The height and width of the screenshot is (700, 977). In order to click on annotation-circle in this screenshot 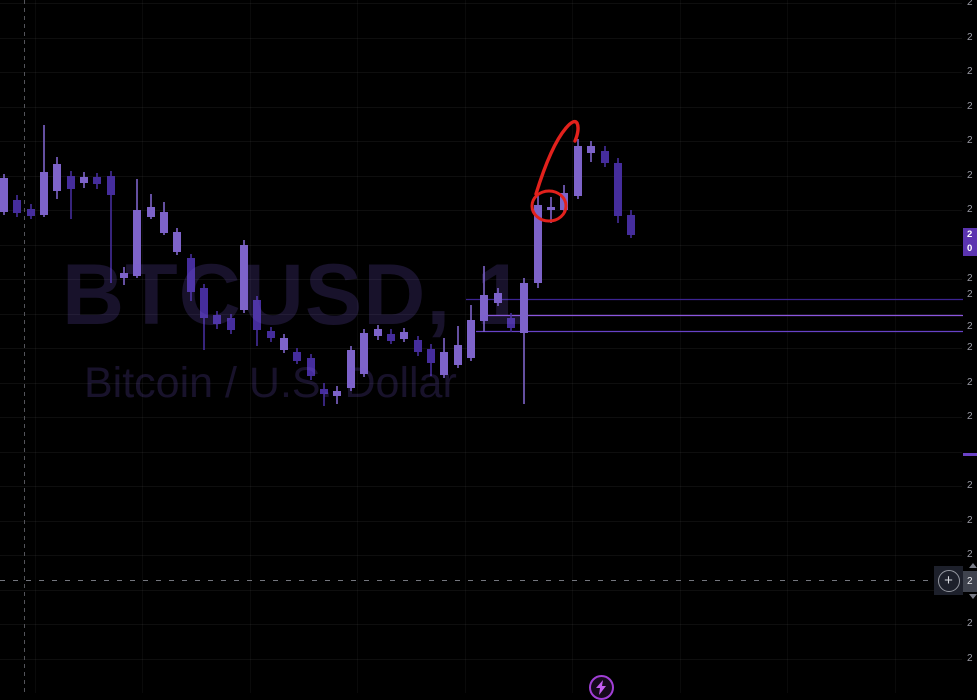, I will do `click(549, 206)`.